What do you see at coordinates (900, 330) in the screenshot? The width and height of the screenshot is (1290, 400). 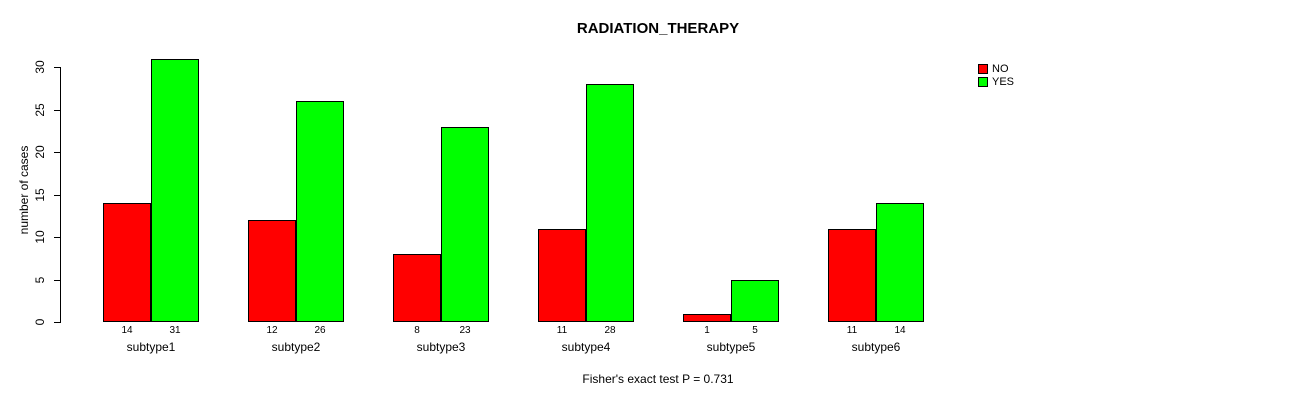 I see `bar-value-yes-subtype6: 14` at bounding box center [900, 330].